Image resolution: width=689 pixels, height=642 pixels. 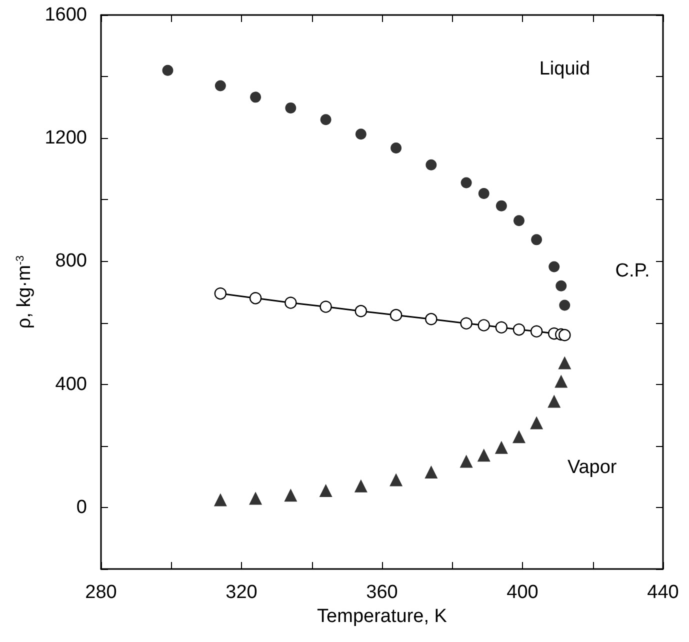 What do you see at coordinates (592, 467) in the screenshot?
I see `annotation: Vapor` at bounding box center [592, 467].